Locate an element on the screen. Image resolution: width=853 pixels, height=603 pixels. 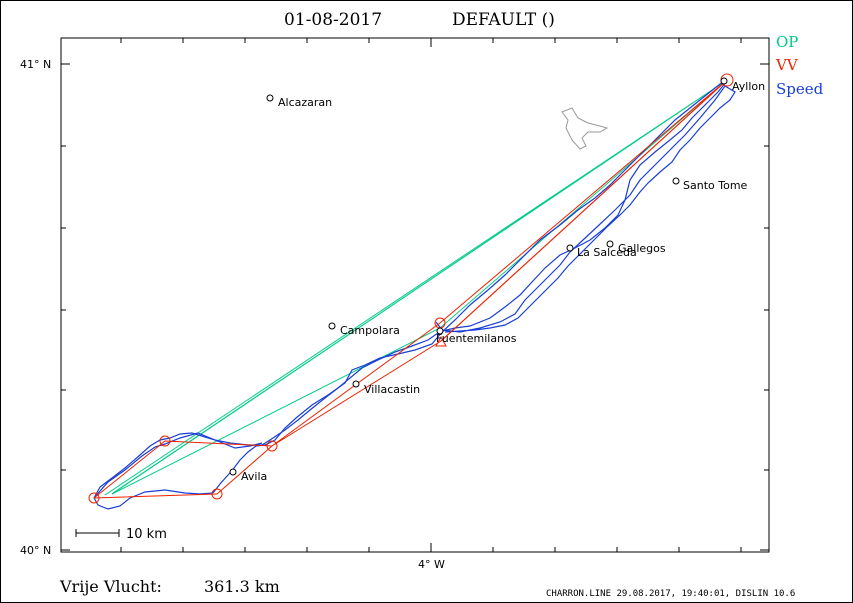
scale-label: 10 km is located at coordinates (146, 534).